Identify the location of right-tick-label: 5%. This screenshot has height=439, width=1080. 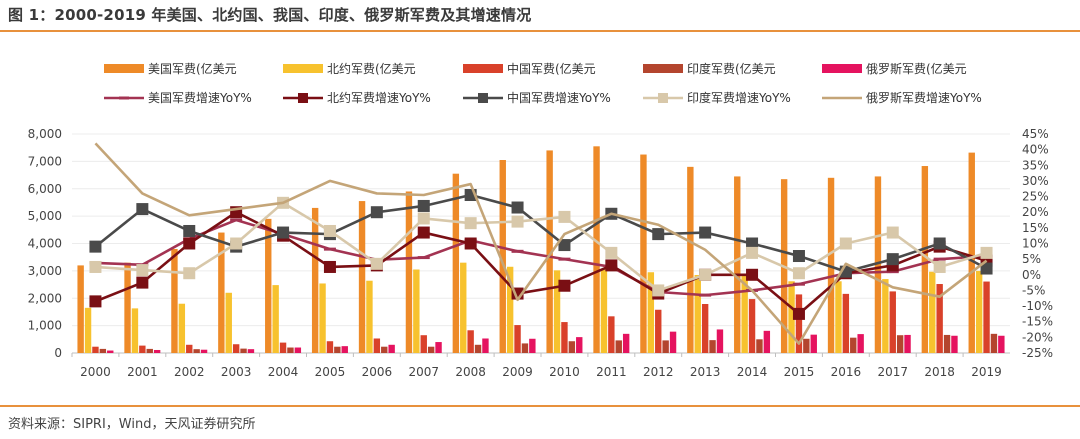
(1031, 259).